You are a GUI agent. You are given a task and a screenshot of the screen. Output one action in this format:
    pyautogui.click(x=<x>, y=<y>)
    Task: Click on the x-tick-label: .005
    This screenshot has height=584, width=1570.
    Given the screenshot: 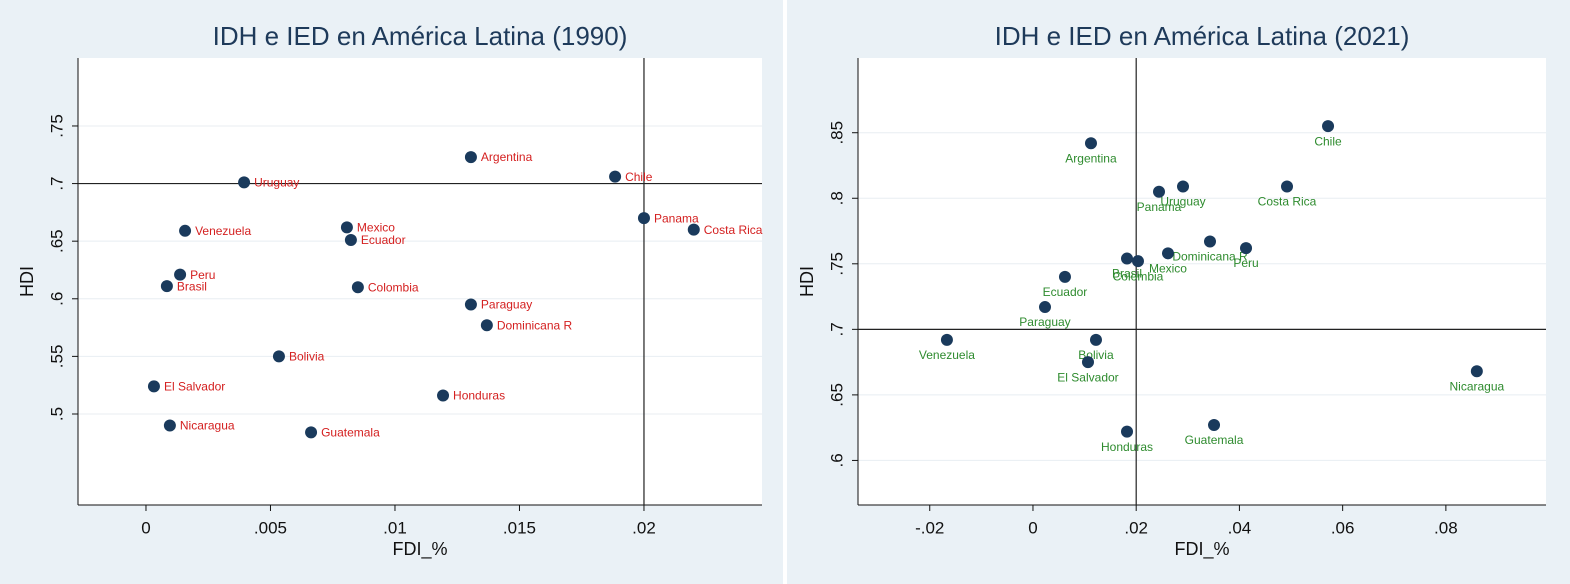 What is the action you would take?
    pyautogui.click(x=270, y=527)
    